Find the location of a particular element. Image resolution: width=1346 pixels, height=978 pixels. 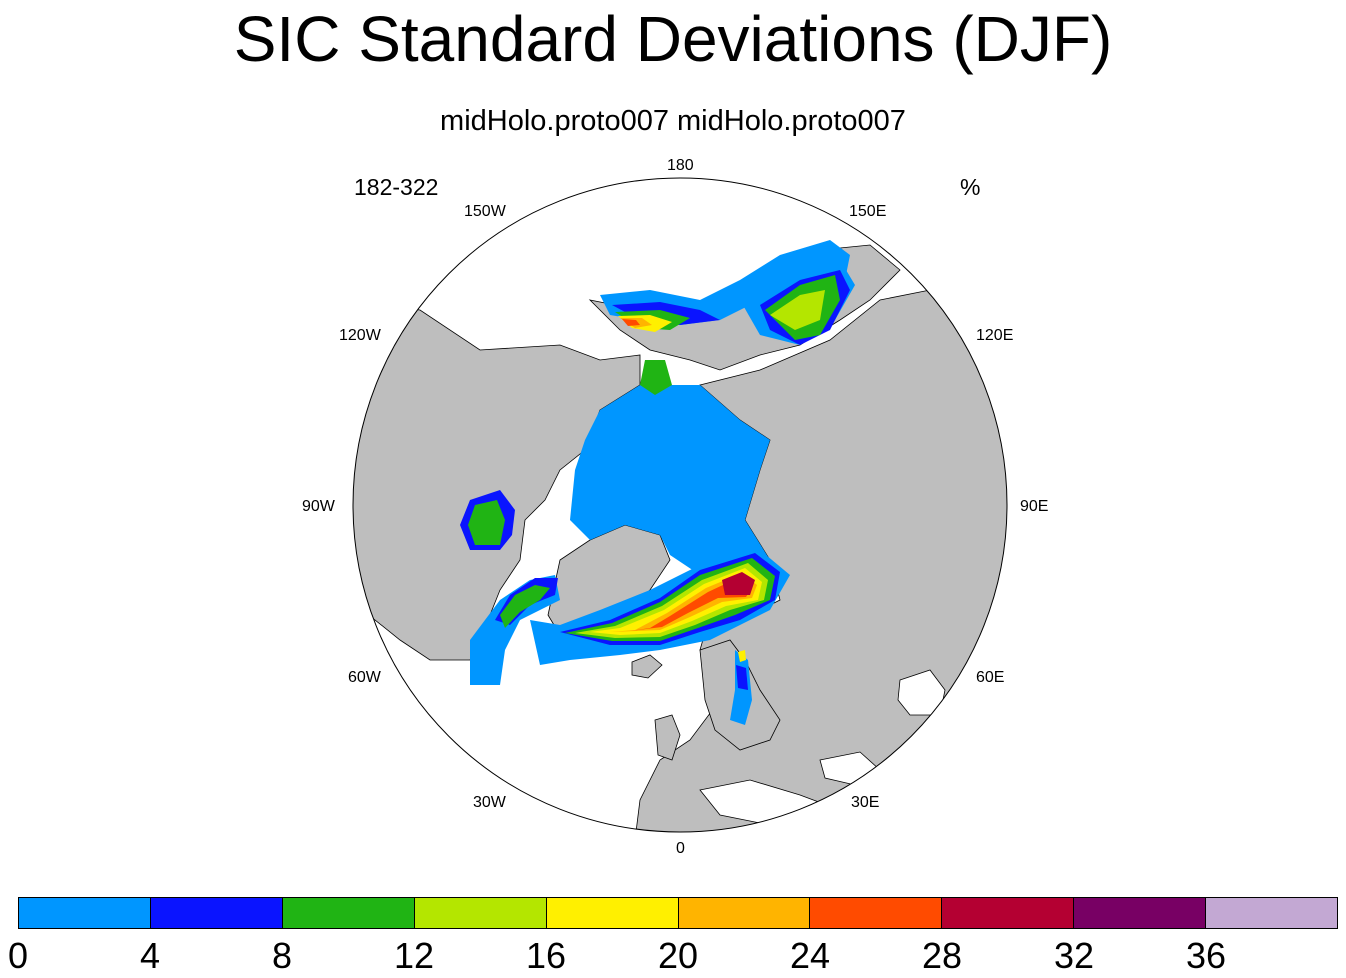

colorbar-tick-label: 4 is located at coordinates (150, 955).